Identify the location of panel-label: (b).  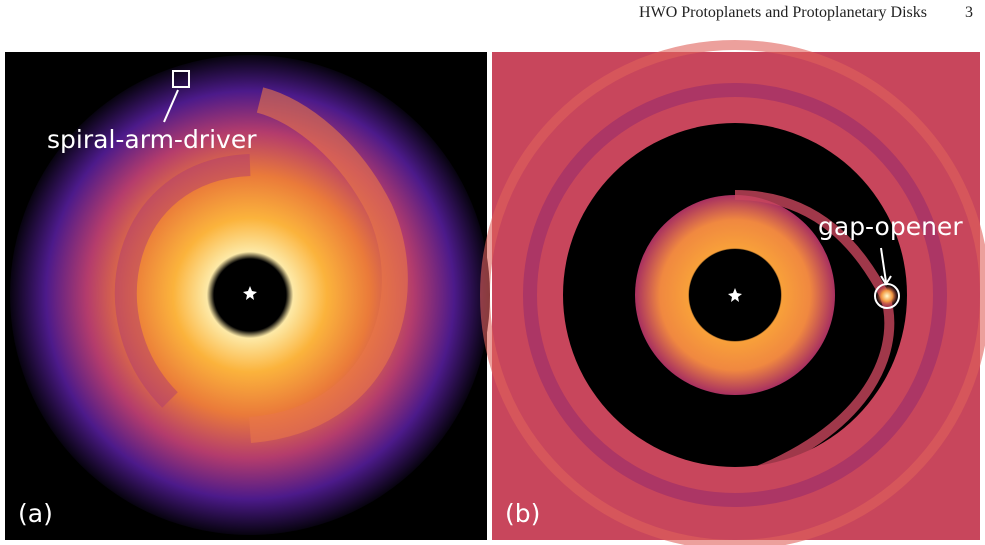
(522, 513).